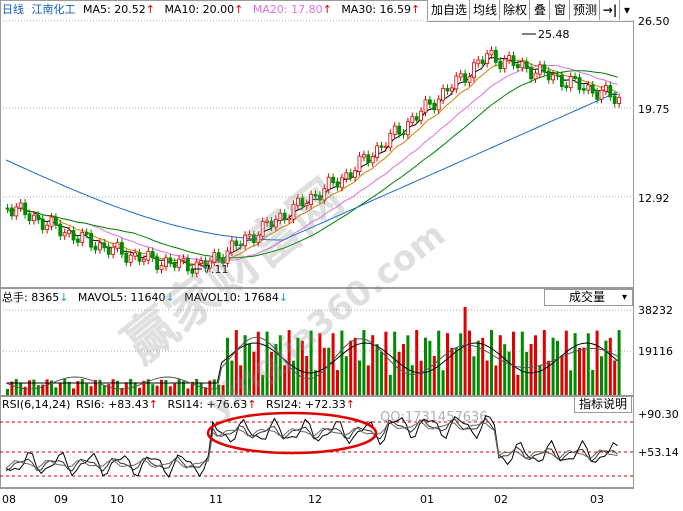  Describe the element at coordinates (170, 297) in the screenshot. I see `mavol5-arrow-icon: ↓` at that location.